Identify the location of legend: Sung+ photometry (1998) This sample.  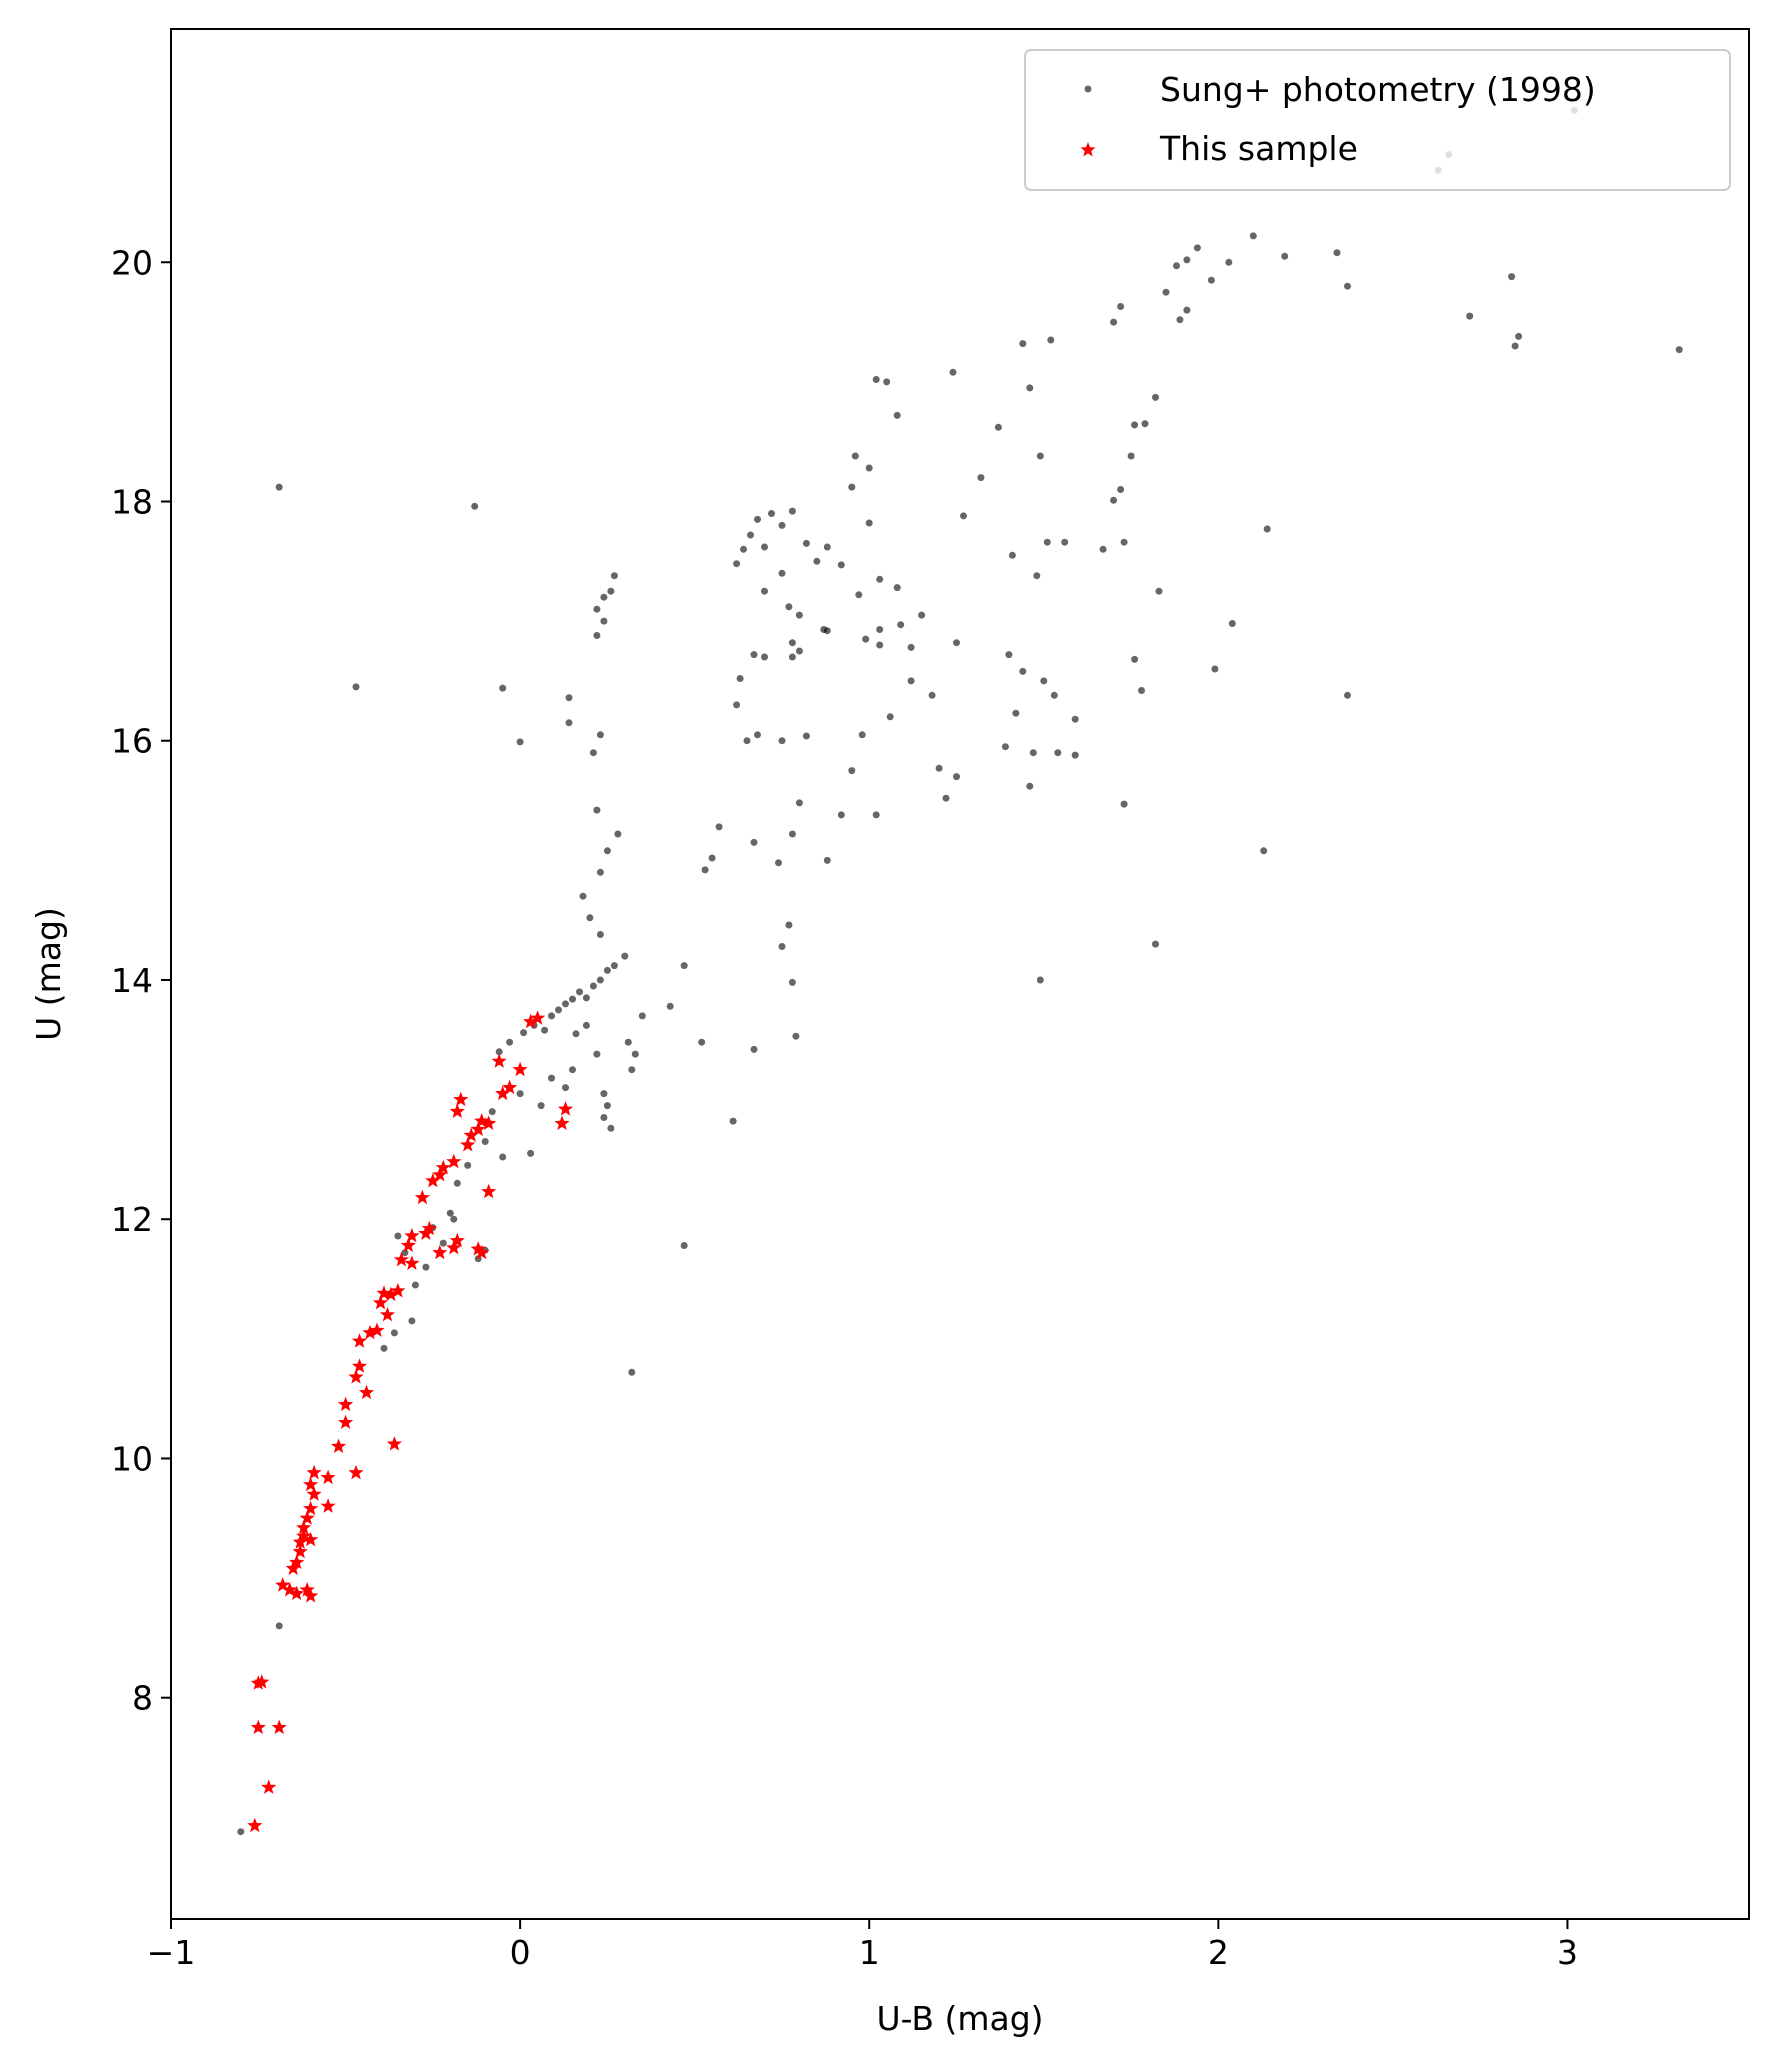
(1377, 120).